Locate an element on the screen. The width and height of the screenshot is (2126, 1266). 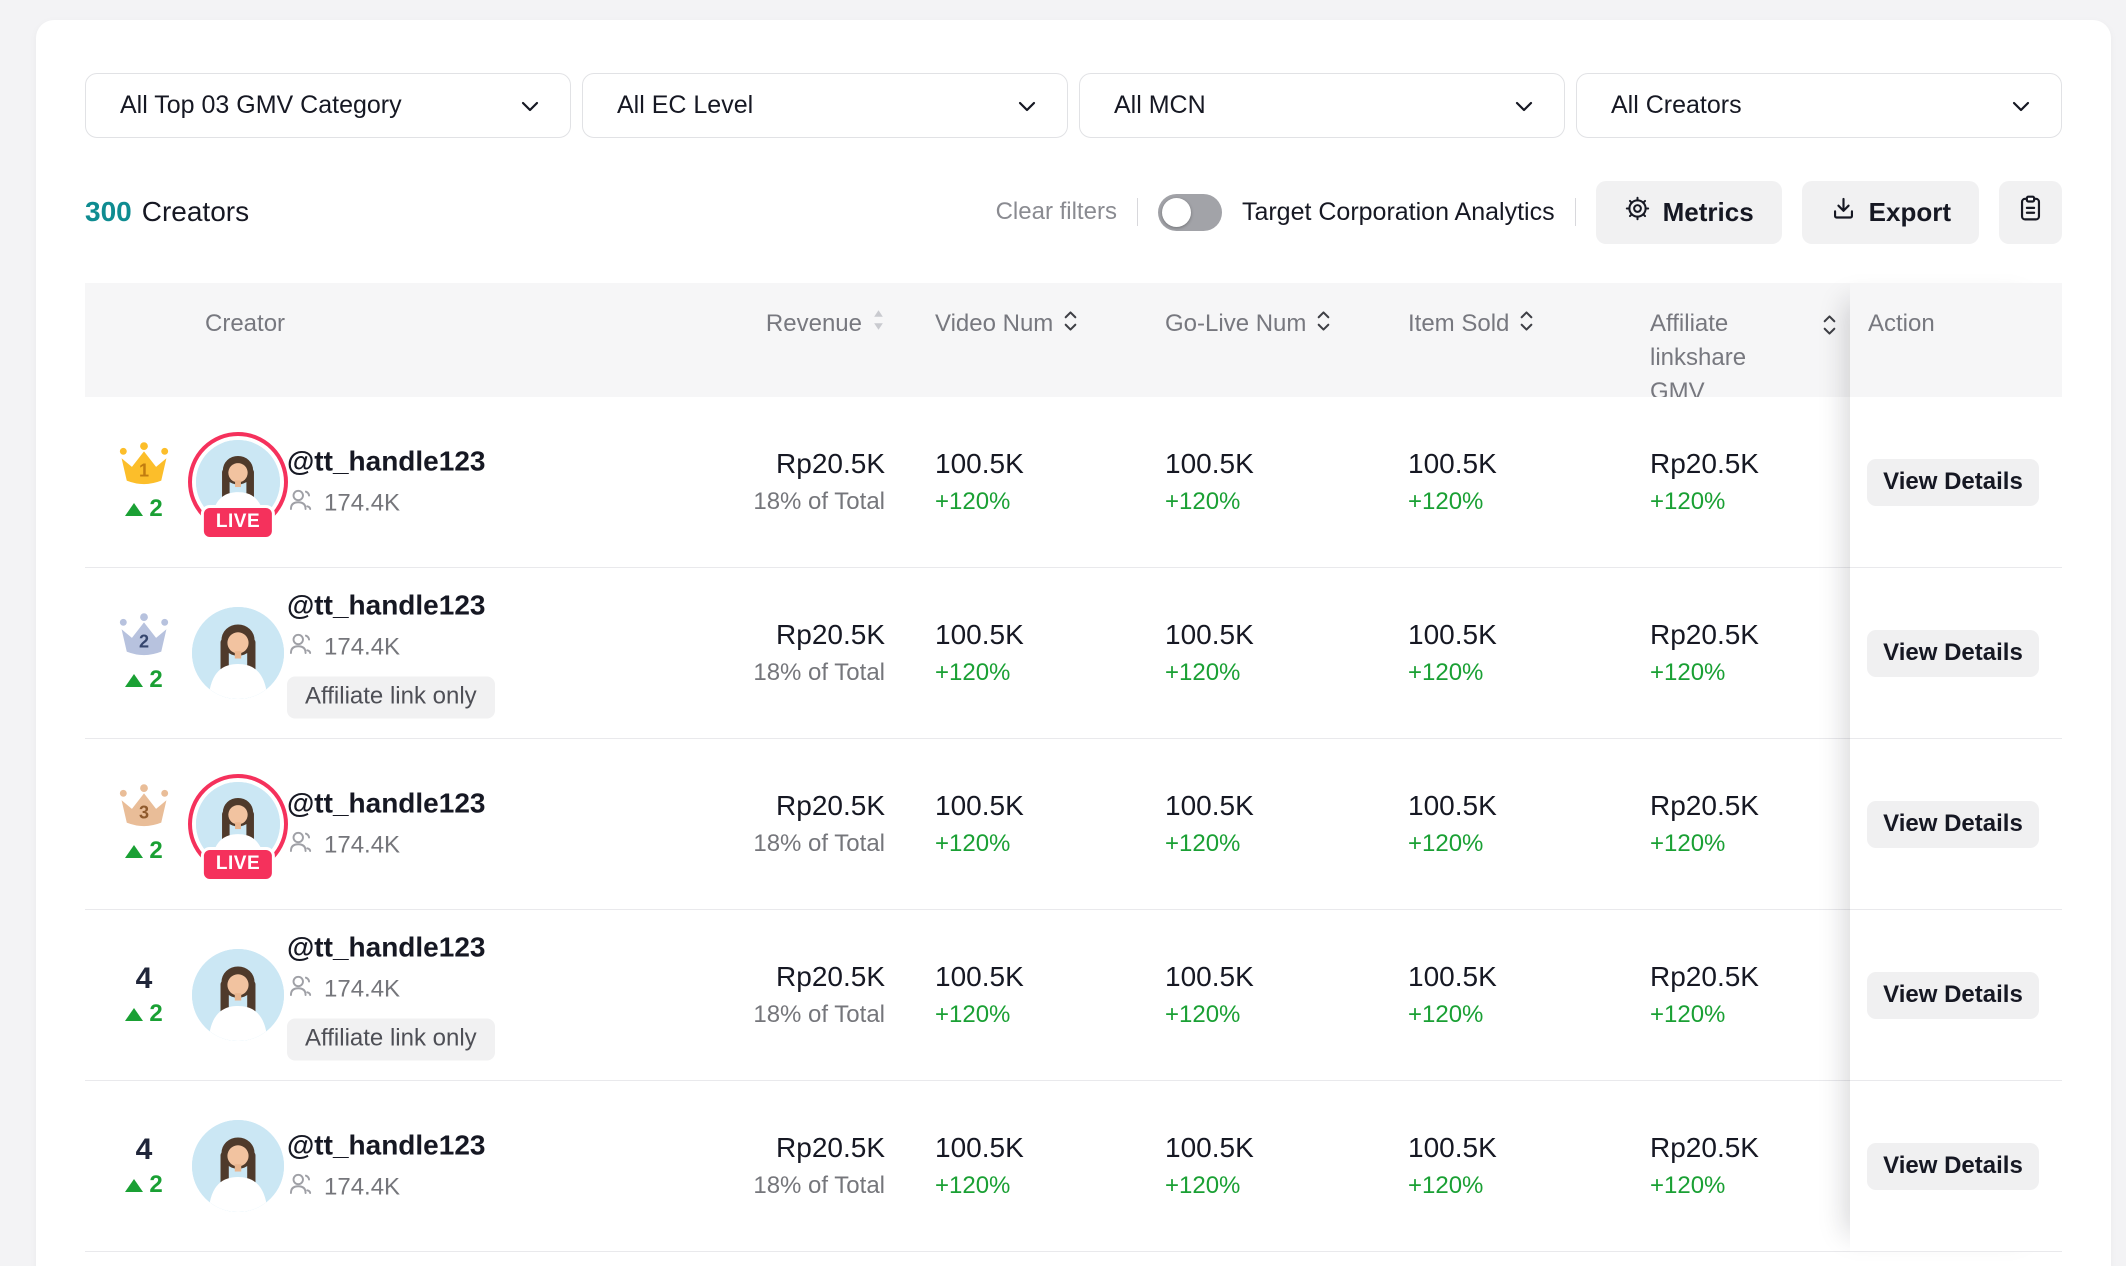
target-analytics-toggle is located at coordinates (1189, 212).